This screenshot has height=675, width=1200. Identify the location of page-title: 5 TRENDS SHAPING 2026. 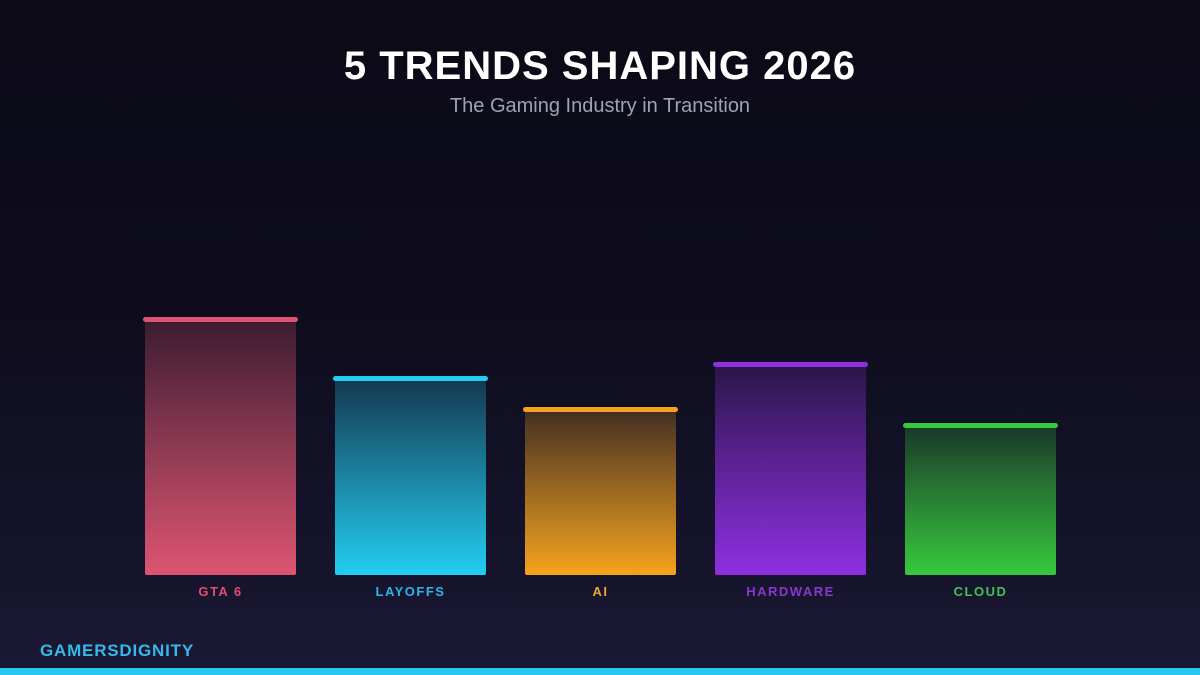
(600, 66).